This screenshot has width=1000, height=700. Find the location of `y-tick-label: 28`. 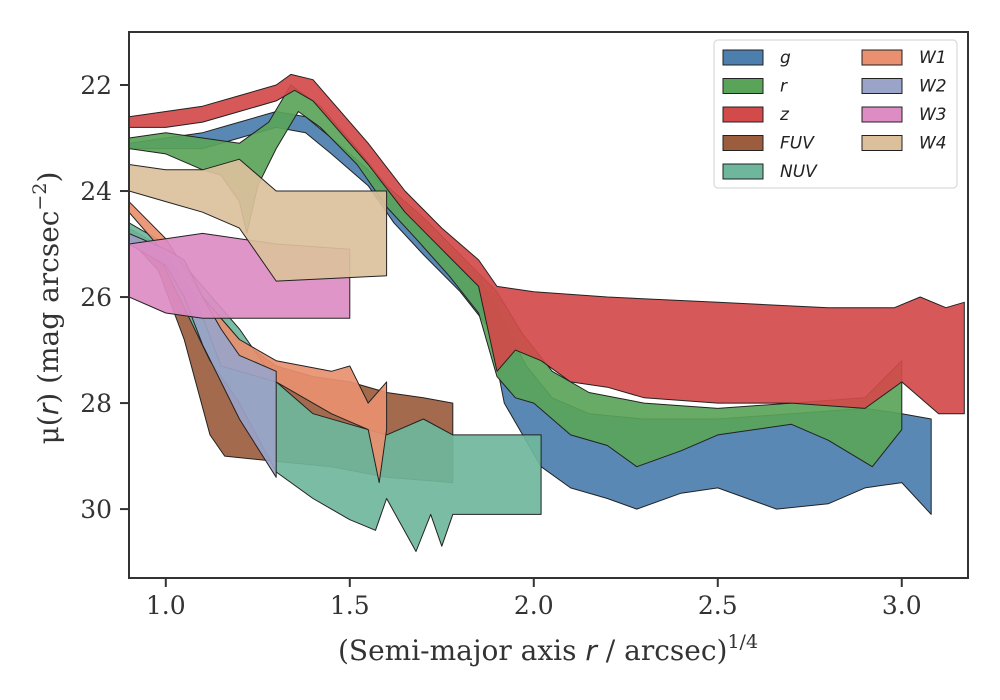

y-tick-label: 28 is located at coordinates (96, 403).